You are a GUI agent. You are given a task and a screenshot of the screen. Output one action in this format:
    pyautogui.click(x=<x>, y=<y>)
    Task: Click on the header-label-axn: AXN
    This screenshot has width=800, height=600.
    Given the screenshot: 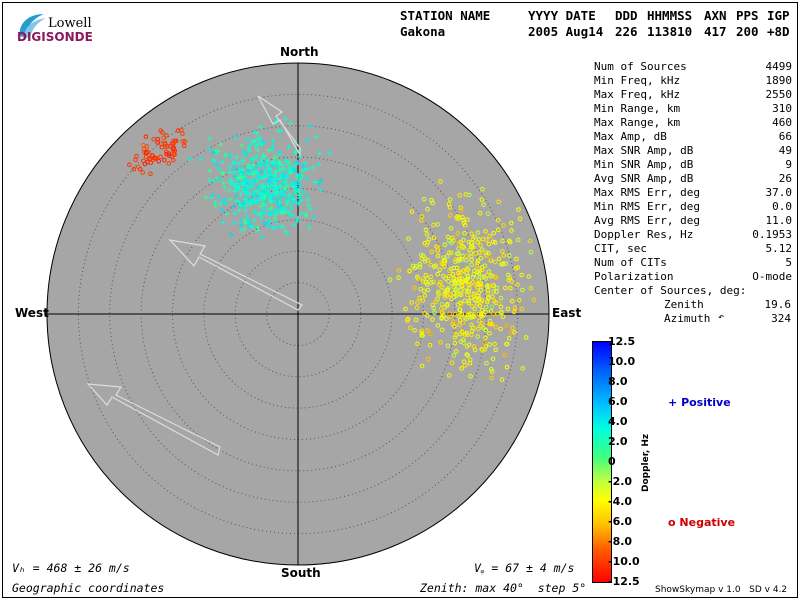 What is the action you would take?
    pyautogui.click(x=715, y=15)
    